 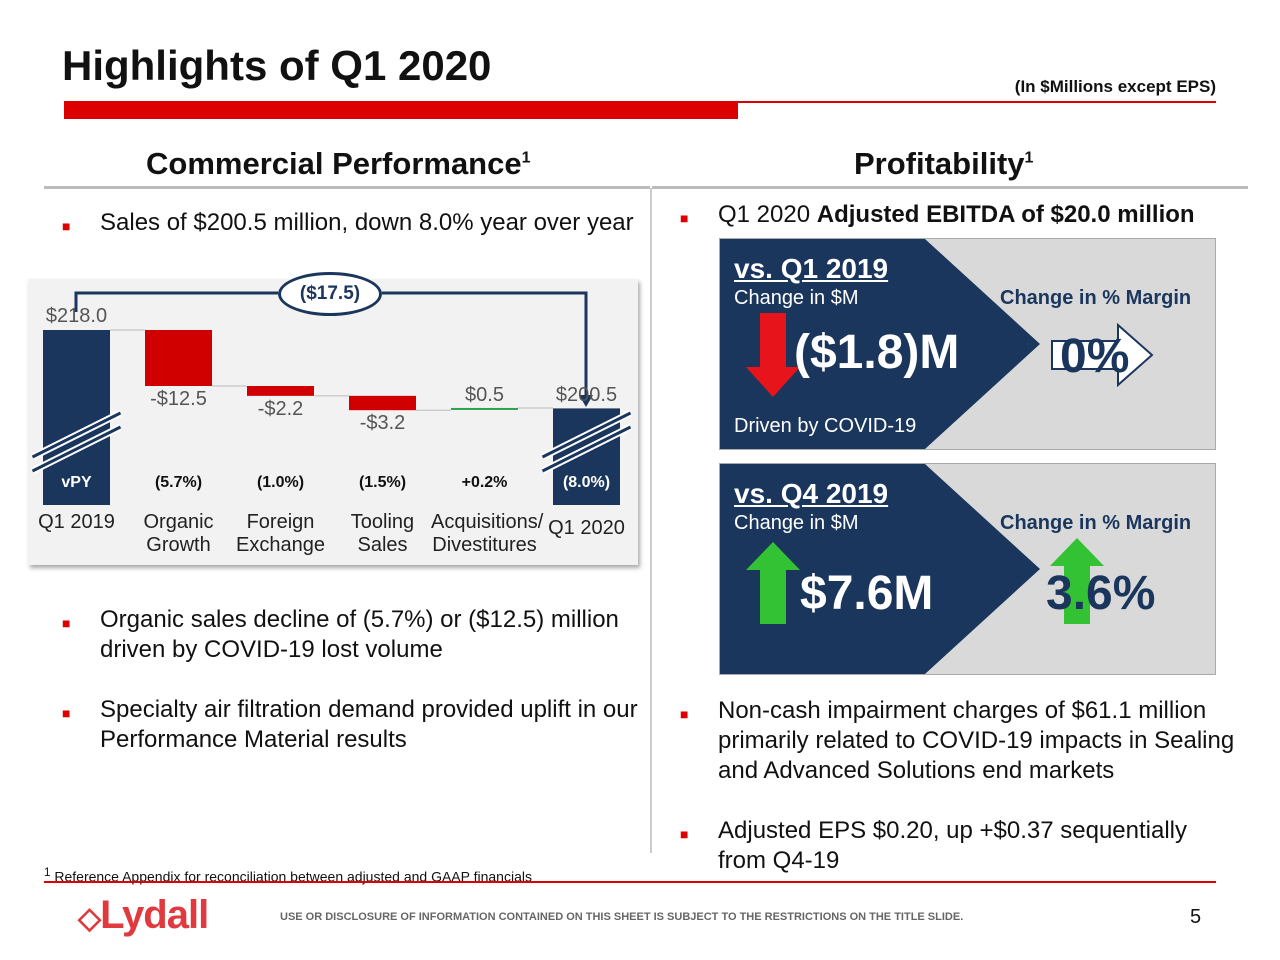 What do you see at coordinates (1196, 917) in the screenshot?
I see `page-number: 5` at bounding box center [1196, 917].